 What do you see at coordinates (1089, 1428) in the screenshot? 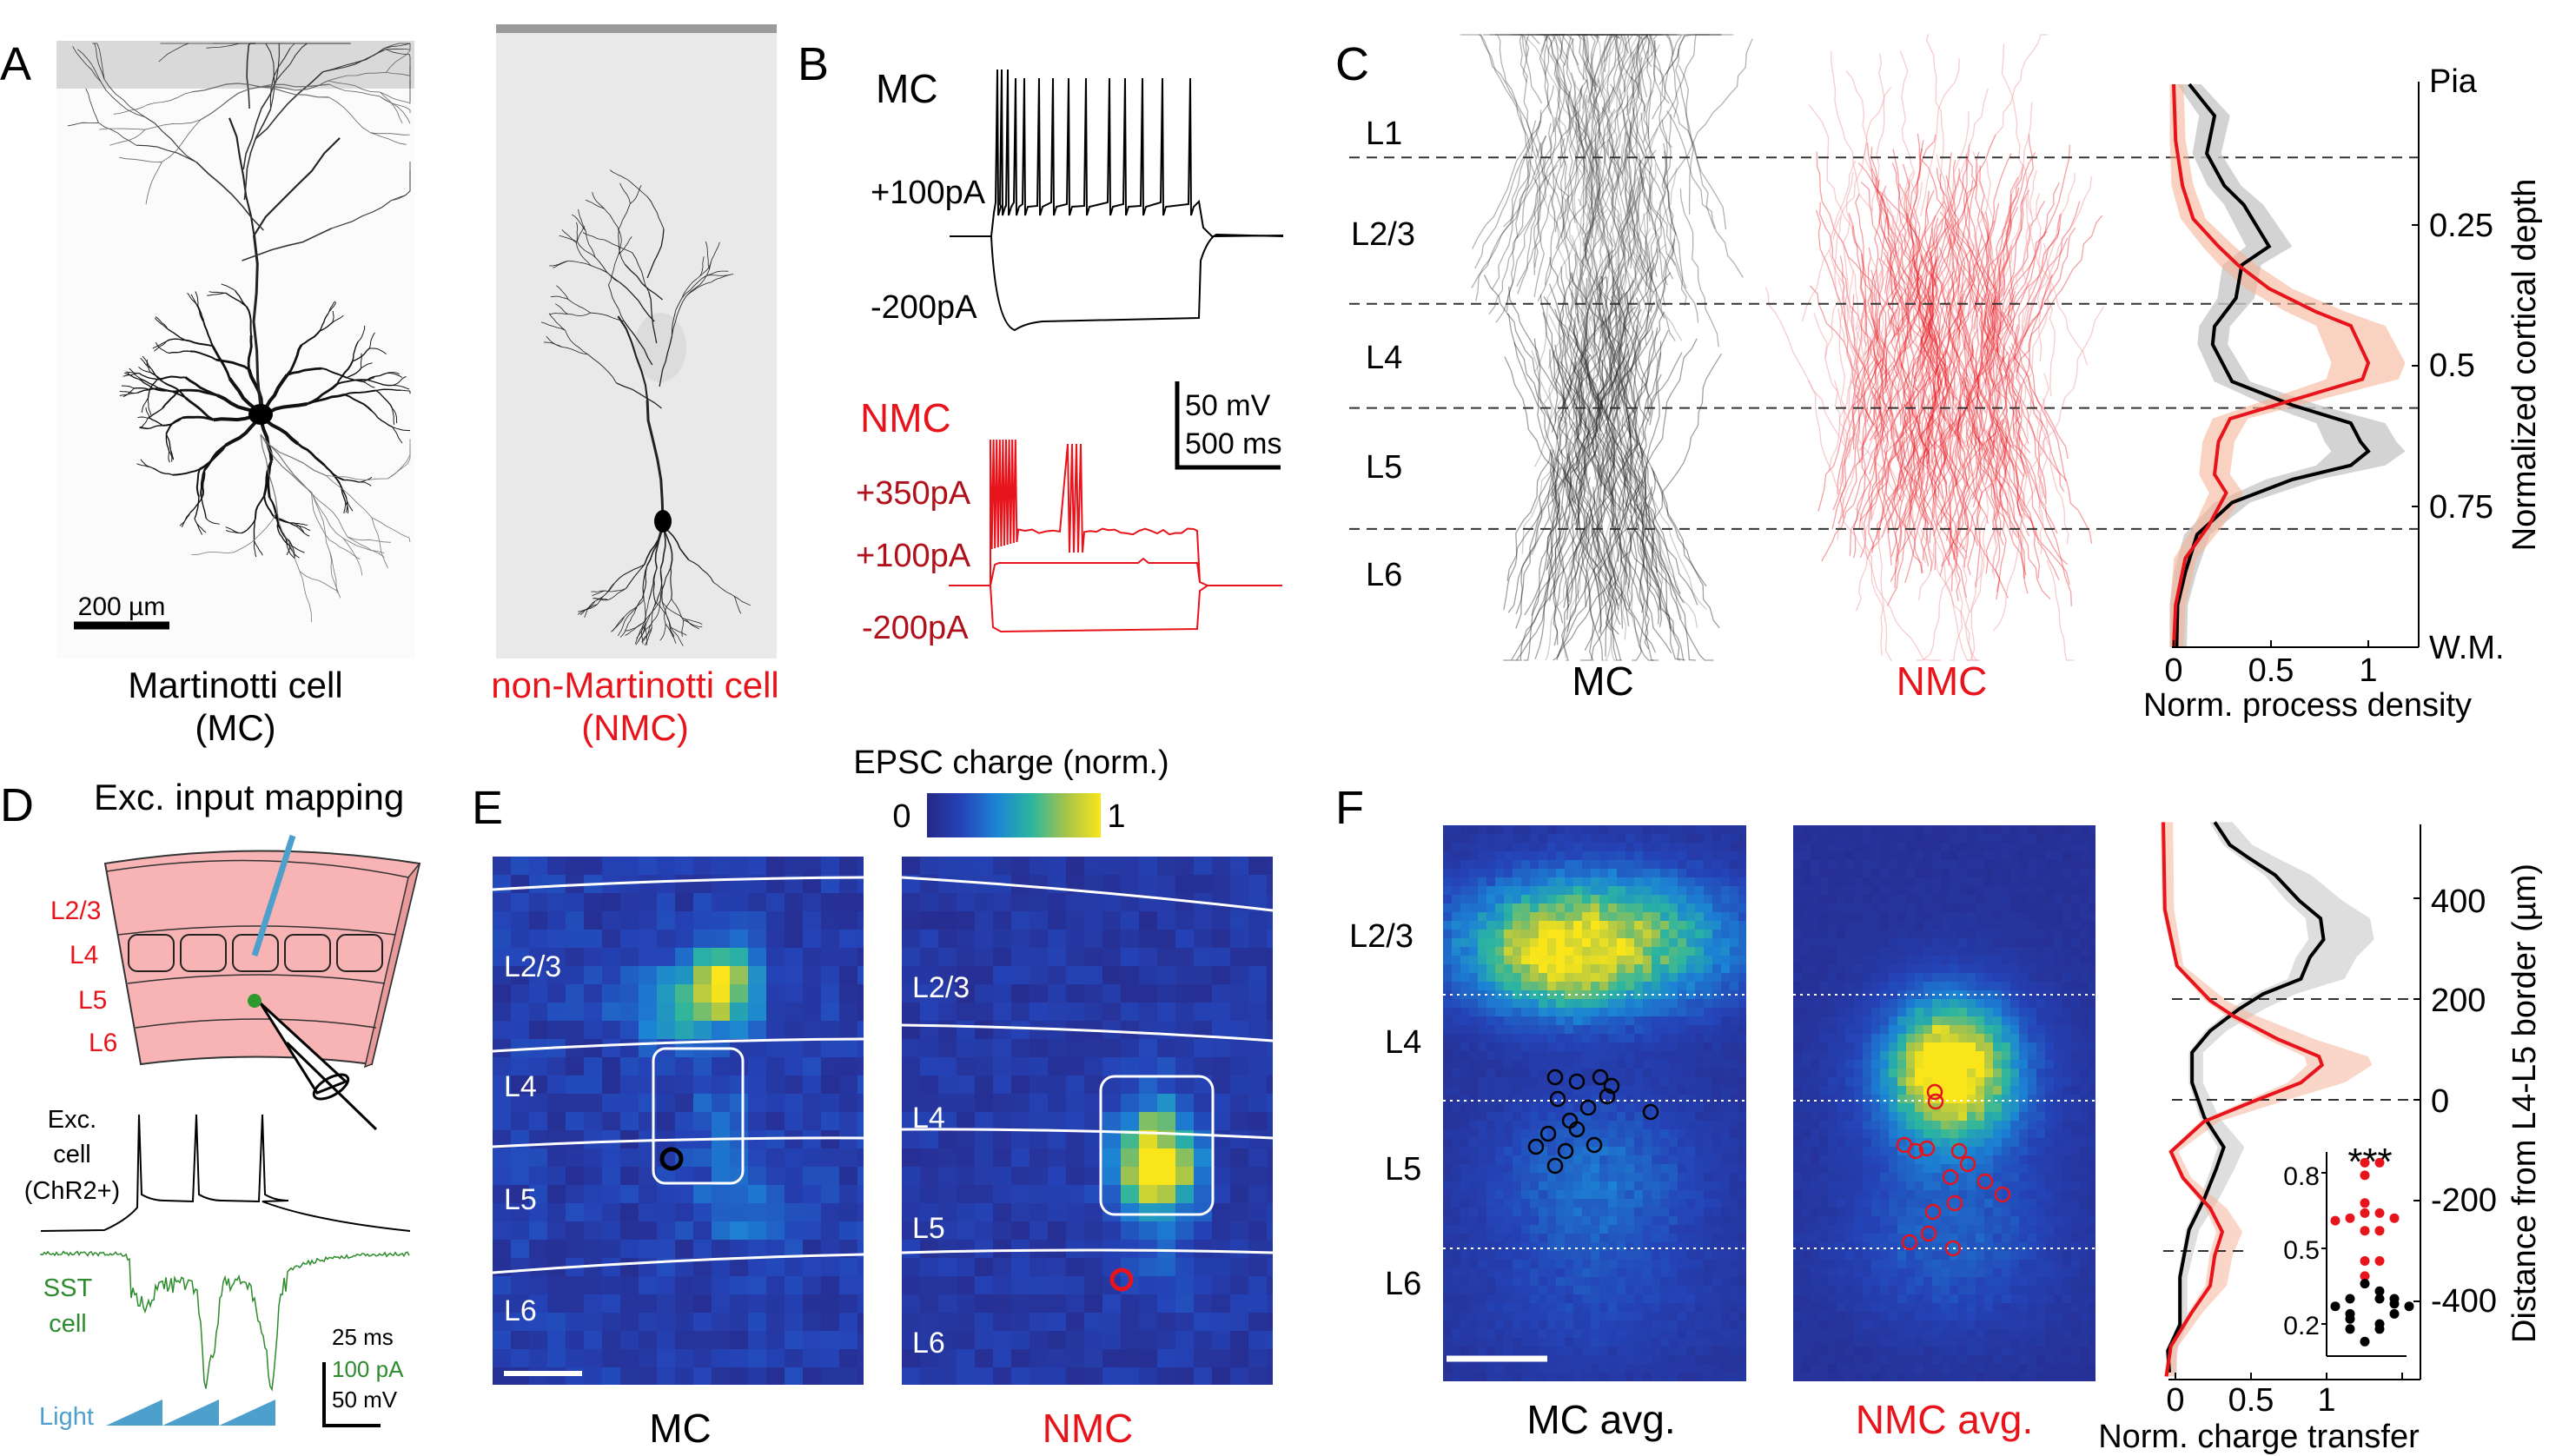
I see `e-nmc-caption: NMC` at bounding box center [1089, 1428].